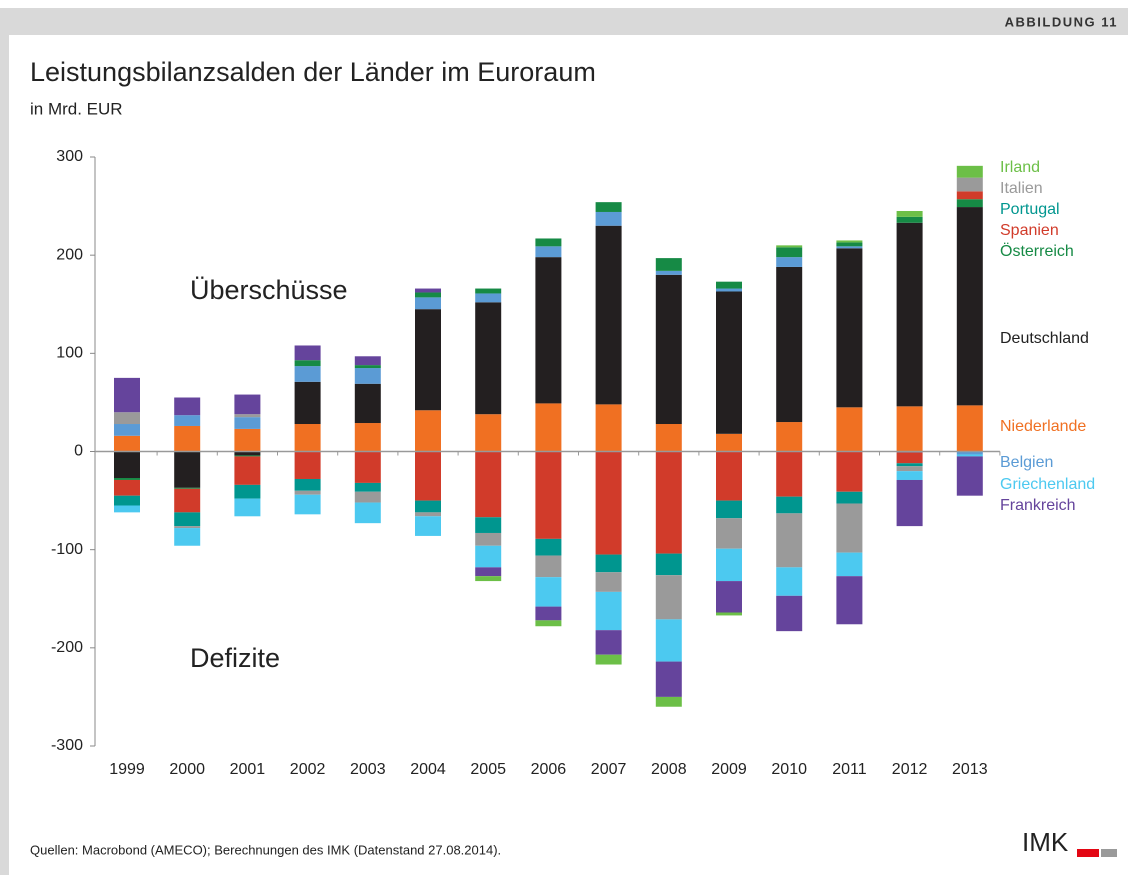  I want to click on y-tick-label: 200, so click(69, 254).